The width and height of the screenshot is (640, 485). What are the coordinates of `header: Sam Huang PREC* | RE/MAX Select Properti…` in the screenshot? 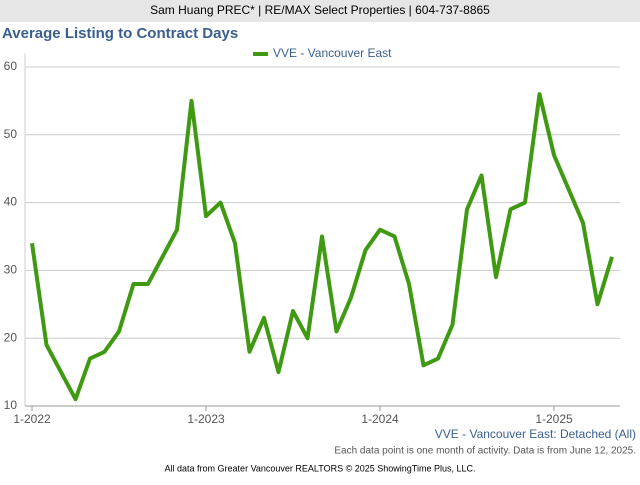 It's located at (320, 10).